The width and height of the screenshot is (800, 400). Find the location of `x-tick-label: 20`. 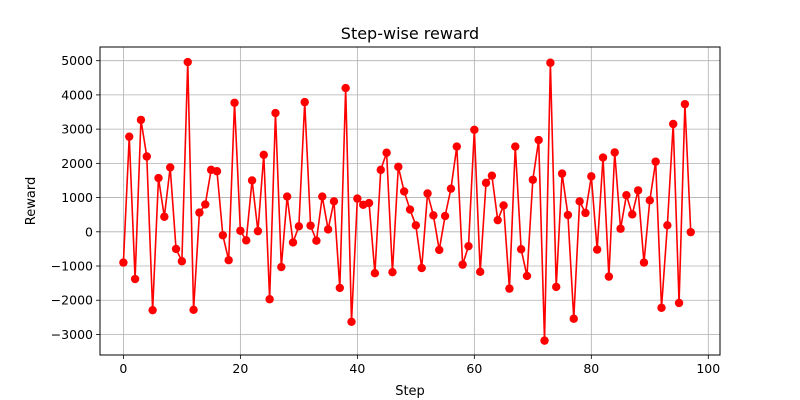

x-tick-label: 20 is located at coordinates (240, 368).